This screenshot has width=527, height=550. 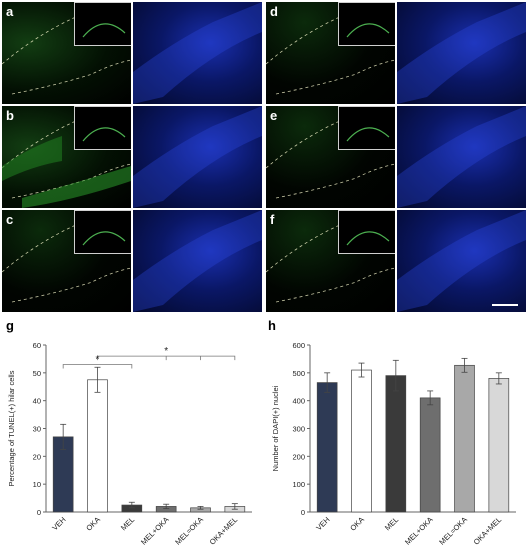 What do you see at coordinates (298, 345) in the screenshot?
I see `y-tick-label: 600` at bounding box center [298, 345].